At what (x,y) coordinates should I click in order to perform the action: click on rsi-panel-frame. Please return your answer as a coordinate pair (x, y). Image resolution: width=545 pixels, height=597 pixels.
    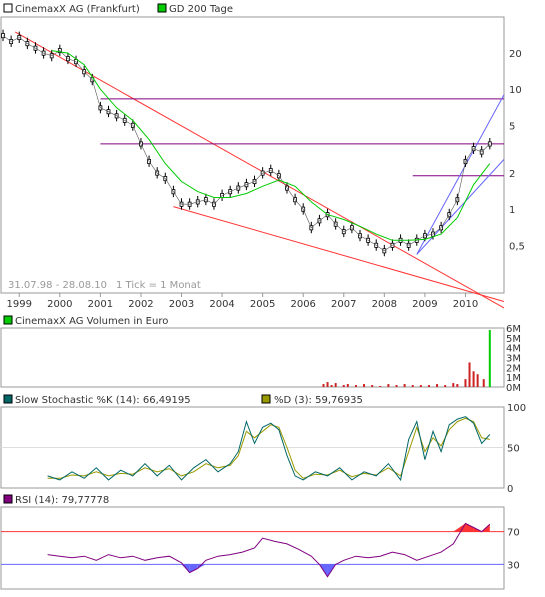
    Looking at the image, I should click on (252, 548).